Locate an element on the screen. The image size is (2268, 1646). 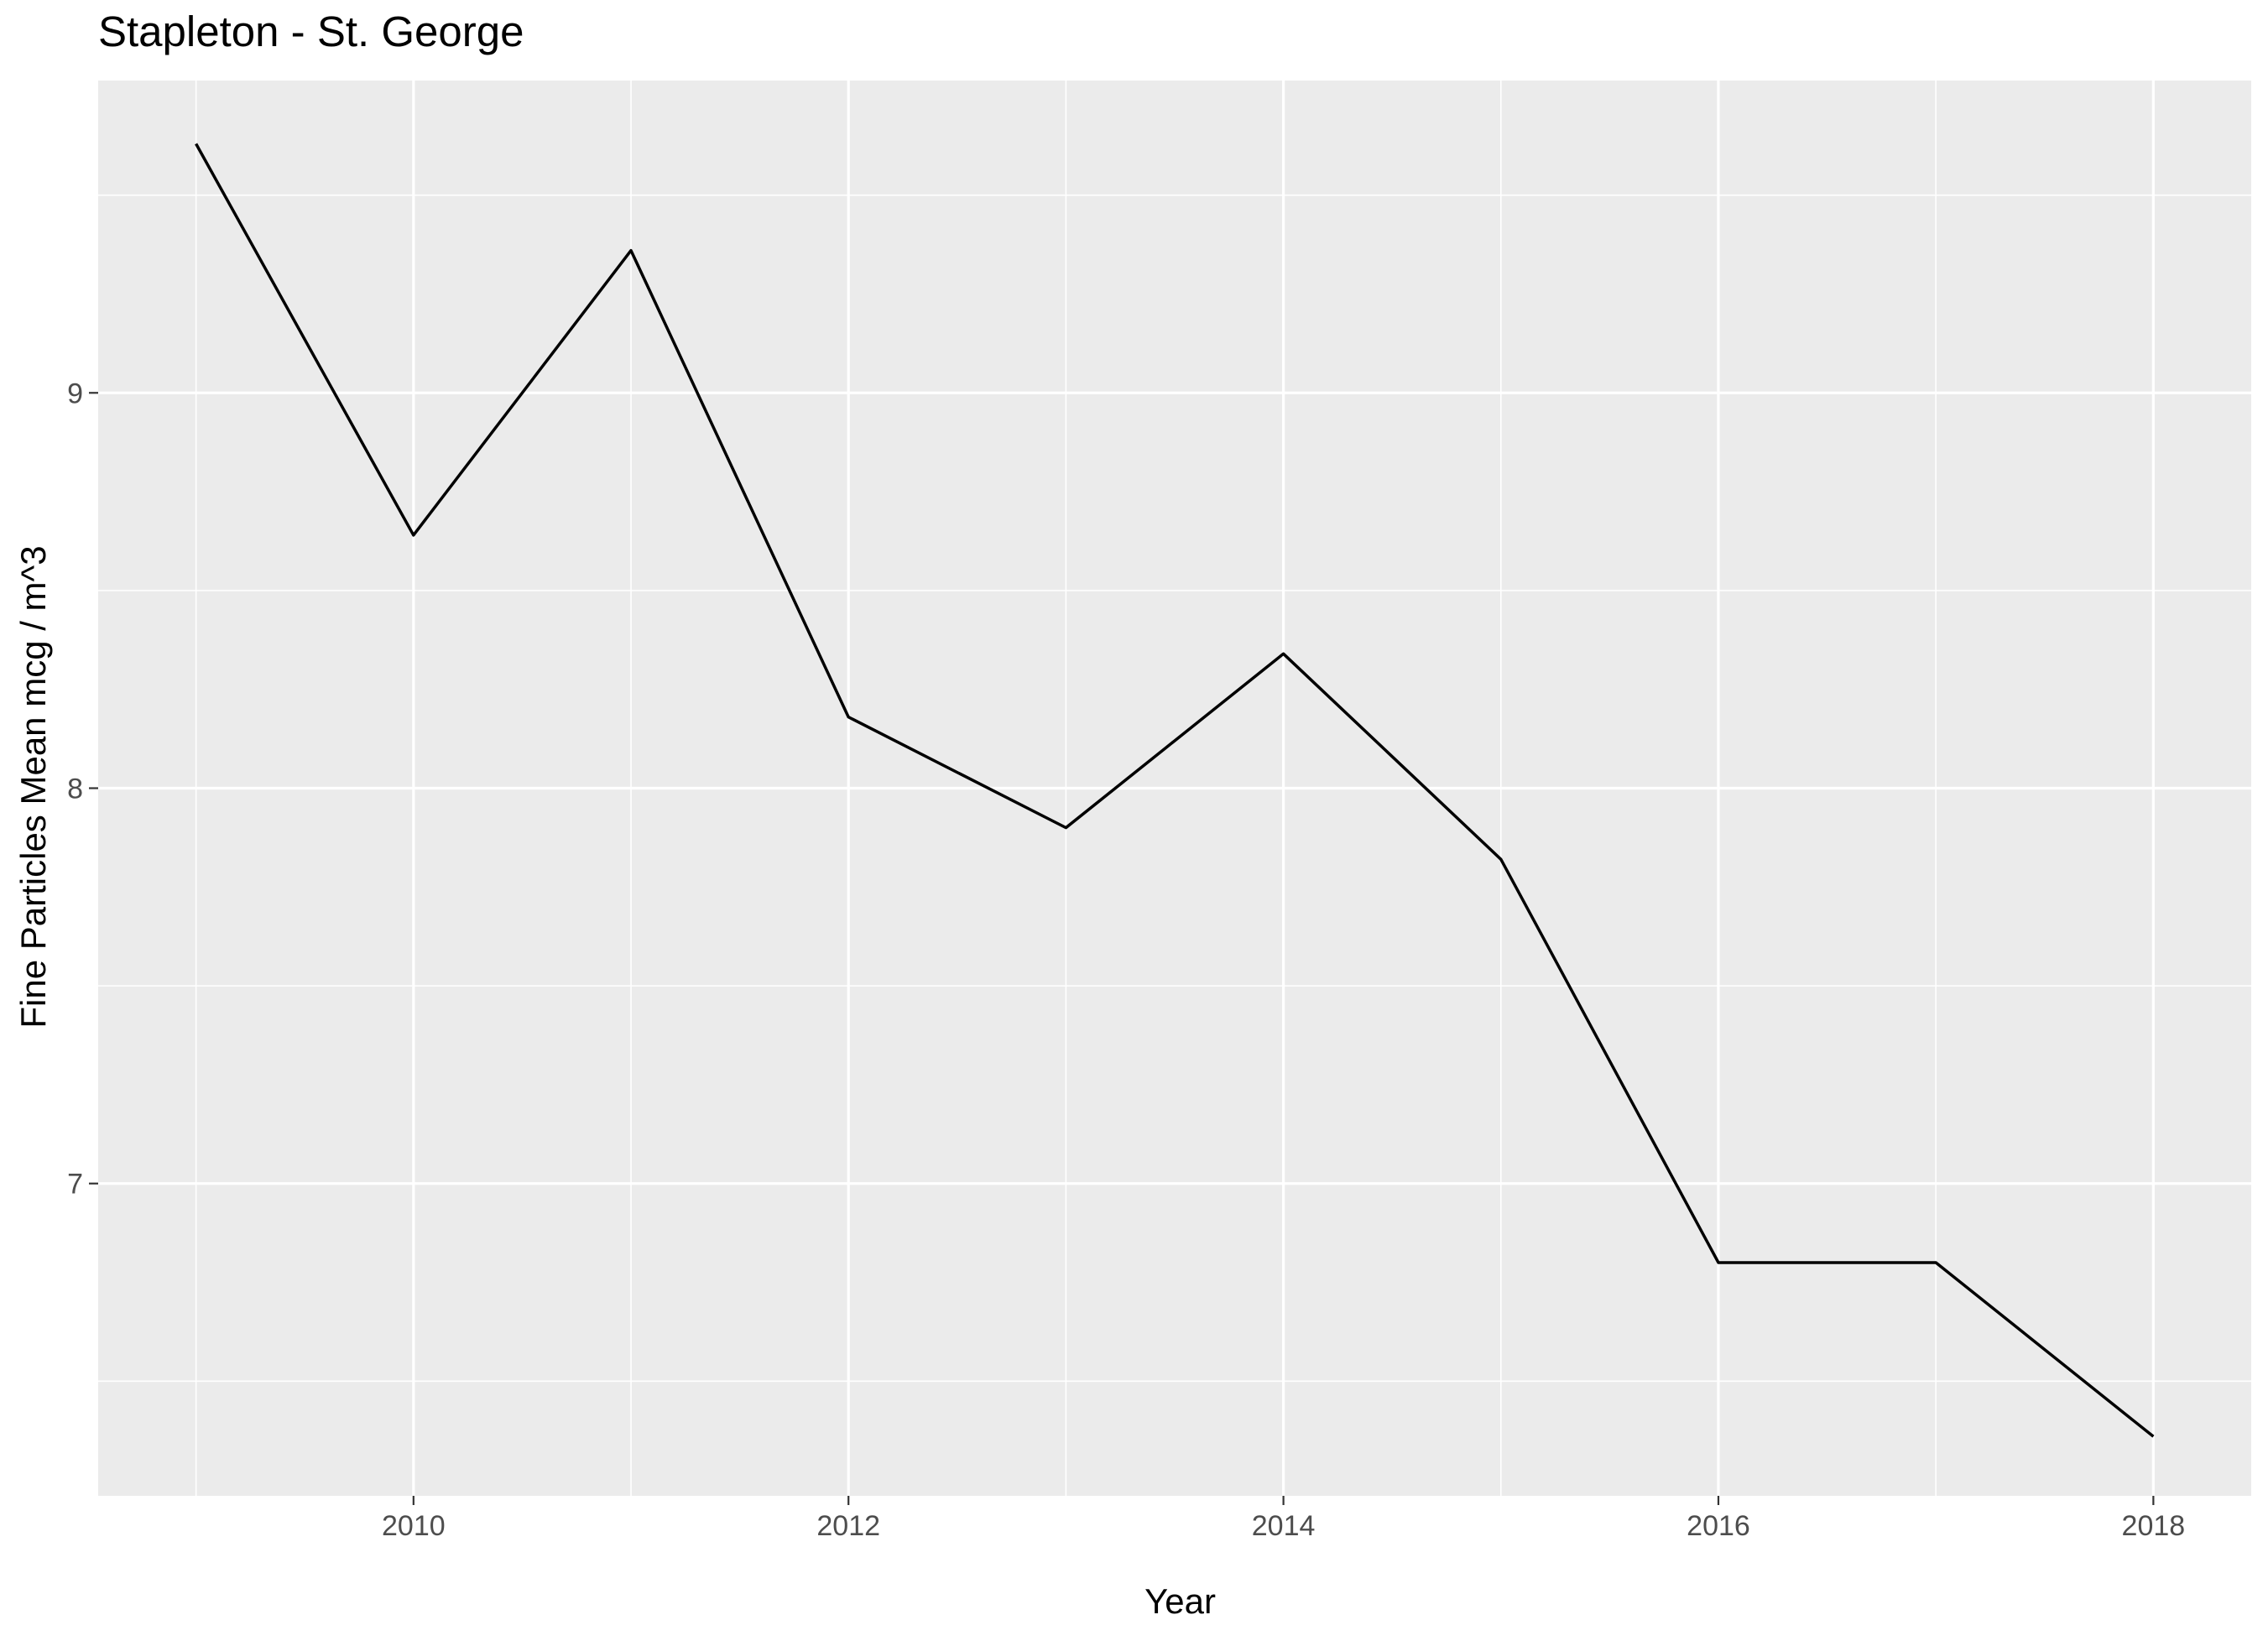
x-tick-label: 2014 is located at coordinates (1284, 1526).